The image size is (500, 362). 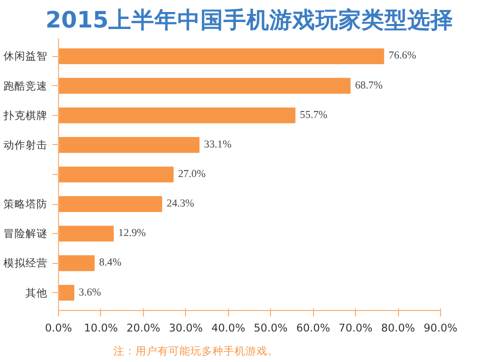 What do you see at coordinates (249, 20) in the screenshot?
I see `chart-title: 2015上半年中国手机游戏玩家类型选择` at bounding box center [249, 20].